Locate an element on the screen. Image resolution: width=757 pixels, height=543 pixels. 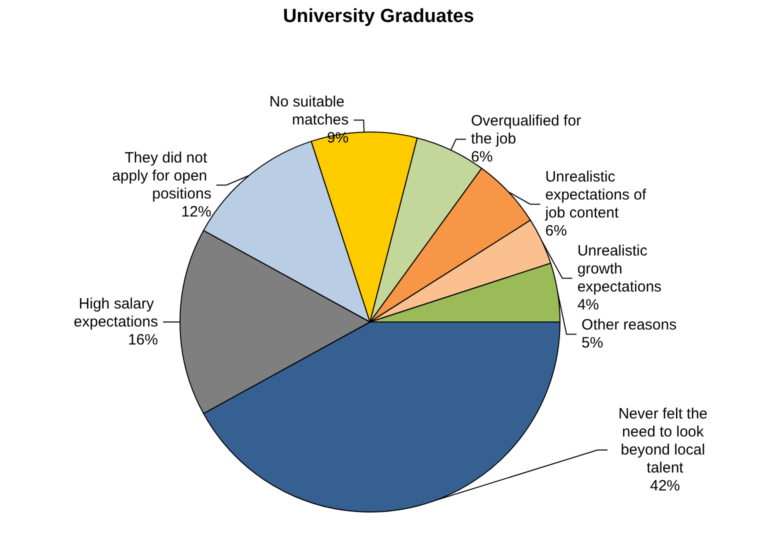
slice-label: No suitable matches is located at coordinates (309, 111).